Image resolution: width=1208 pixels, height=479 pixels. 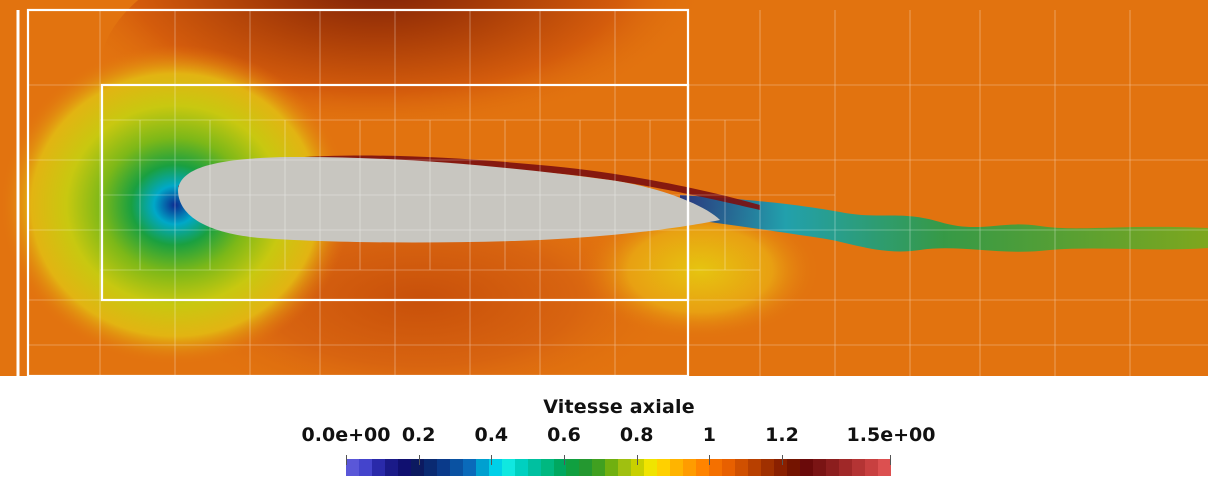 I want to click on colorbar-title: Vitesse axiale, so click(x=604, y=407).